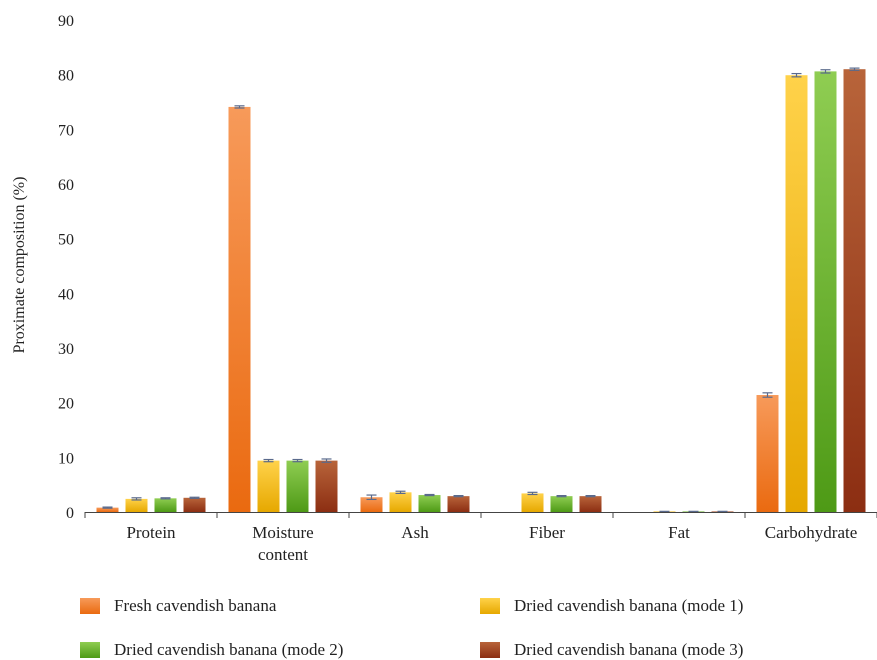  I want to click on y-axis: 0 10 20 30 40 50 60 70 80 90, so click(66, 267).